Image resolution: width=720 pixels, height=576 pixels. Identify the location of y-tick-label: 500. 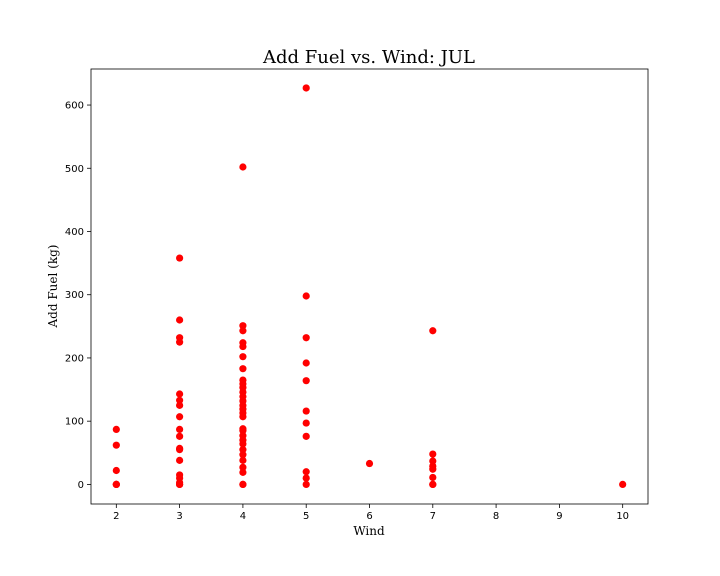
(74, 169).